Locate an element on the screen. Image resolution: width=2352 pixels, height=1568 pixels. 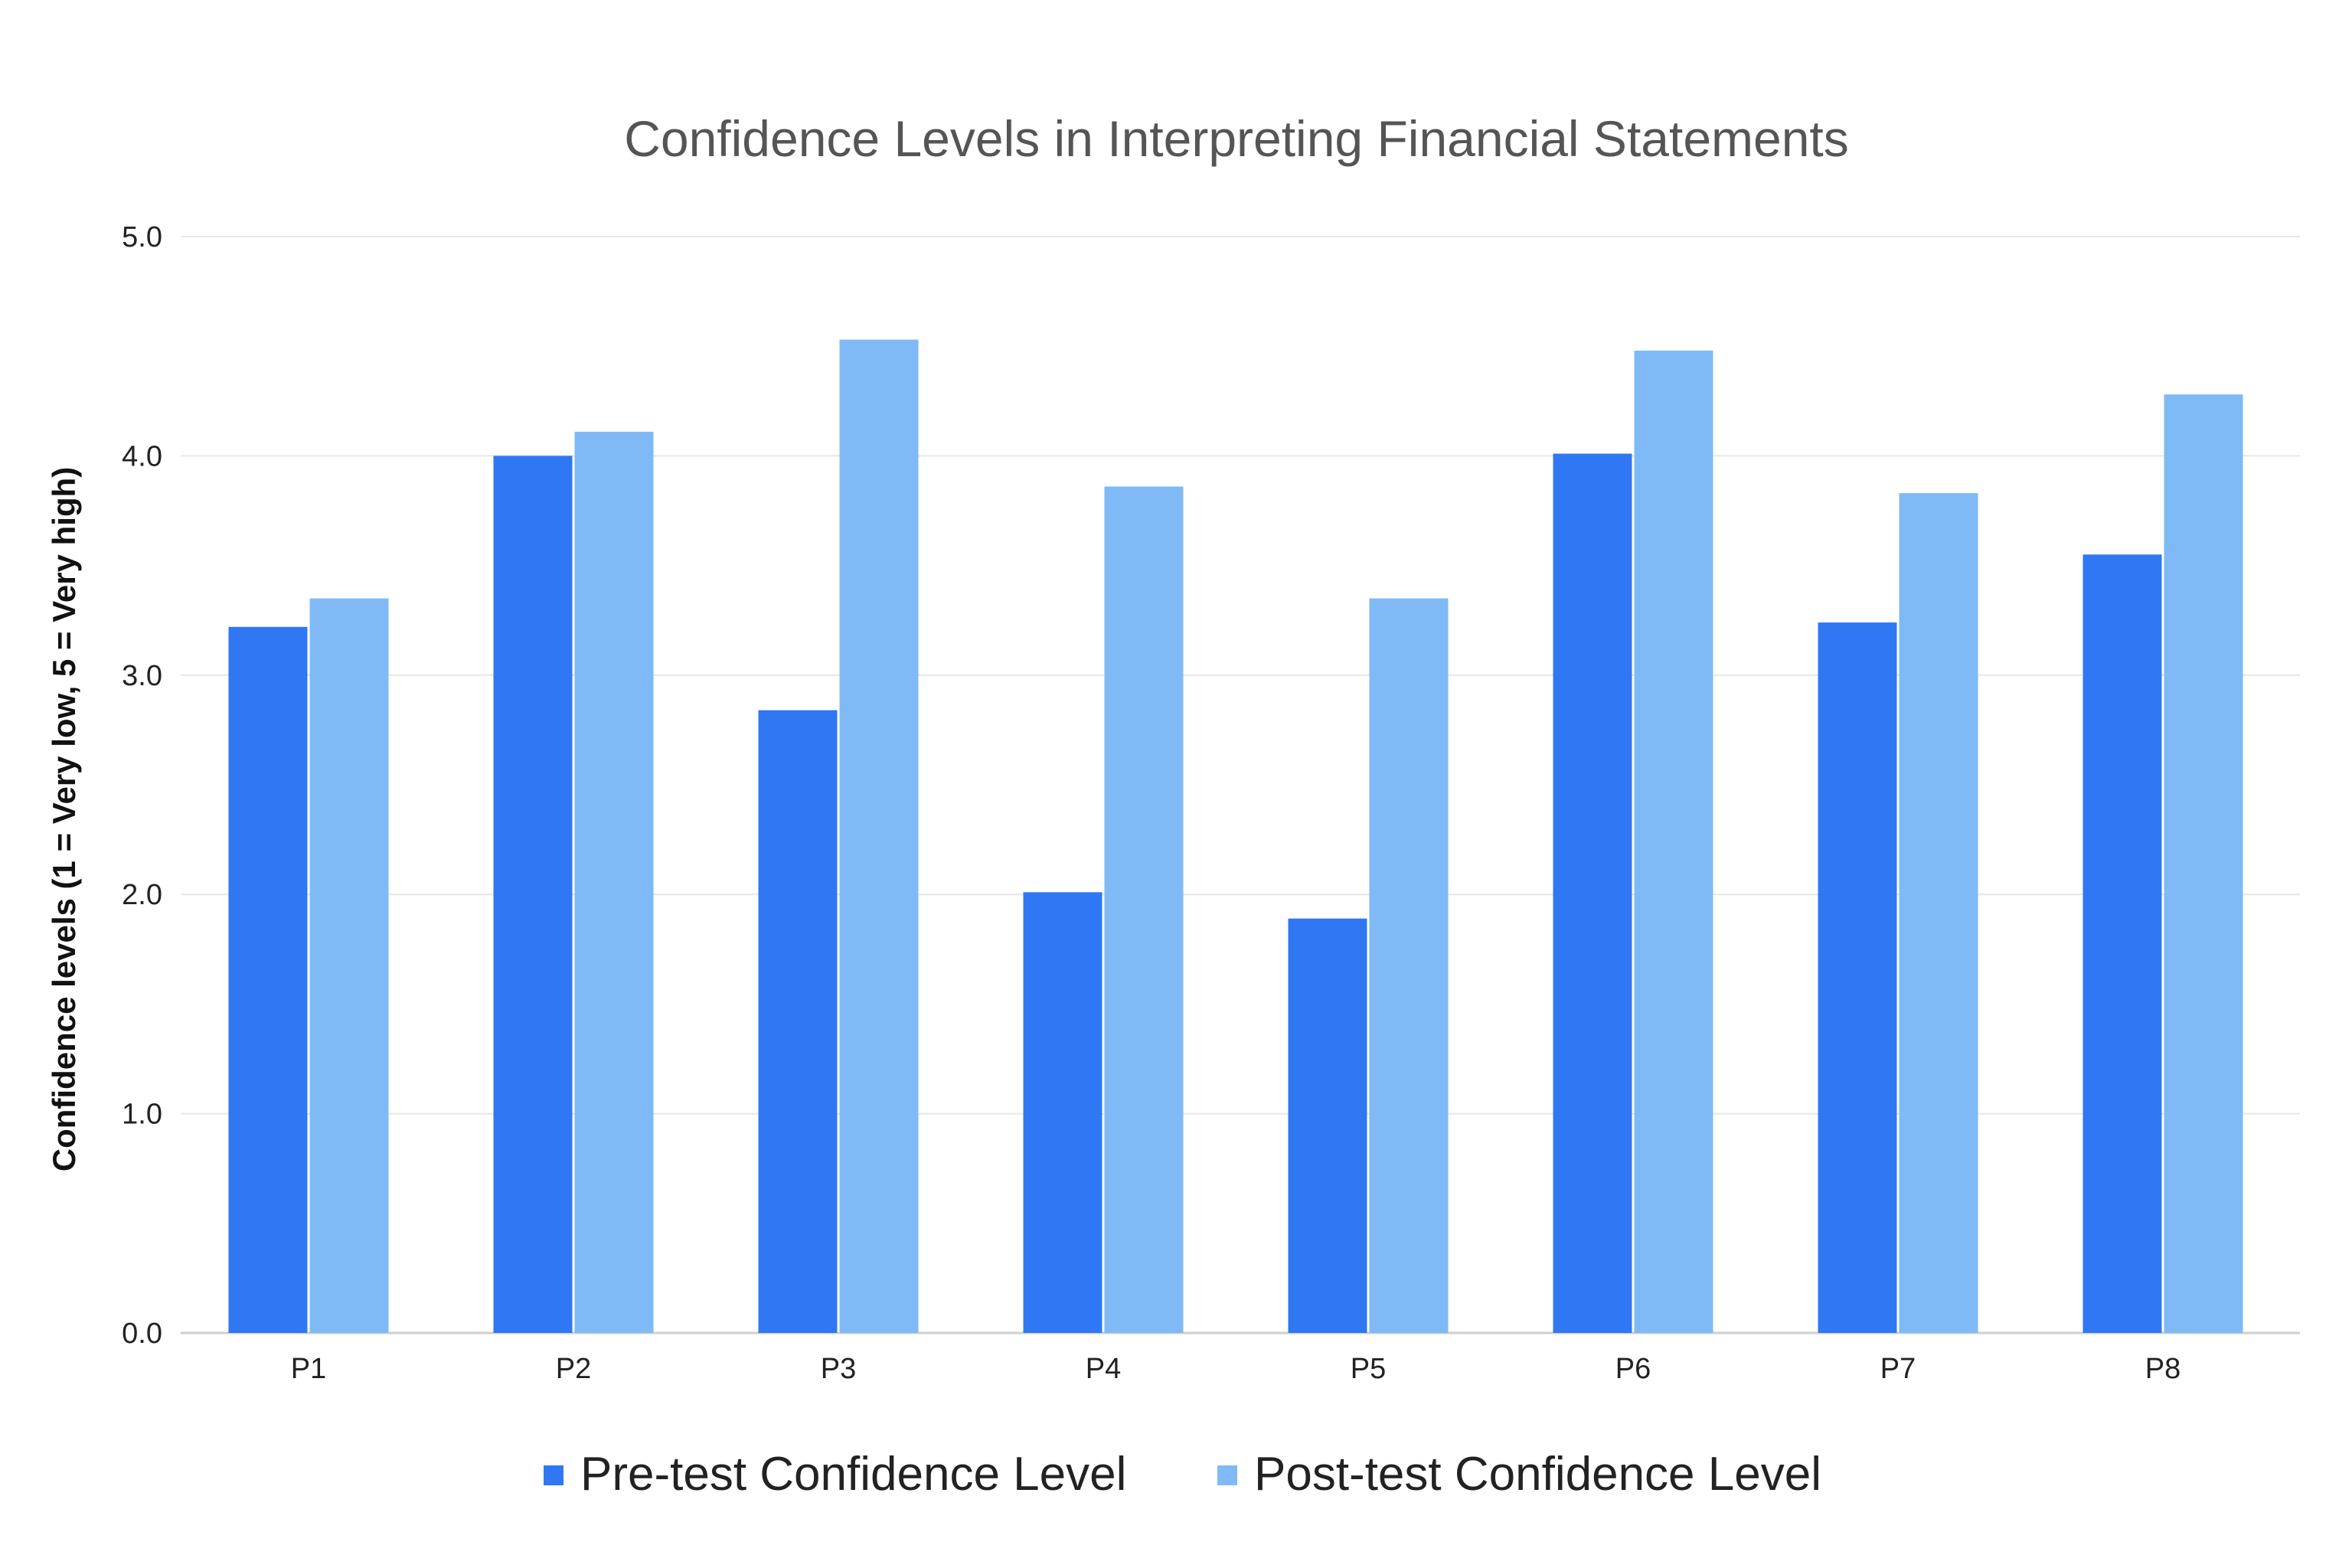
y-tick-label: 0.0 is located at coordinates (142, 1334).